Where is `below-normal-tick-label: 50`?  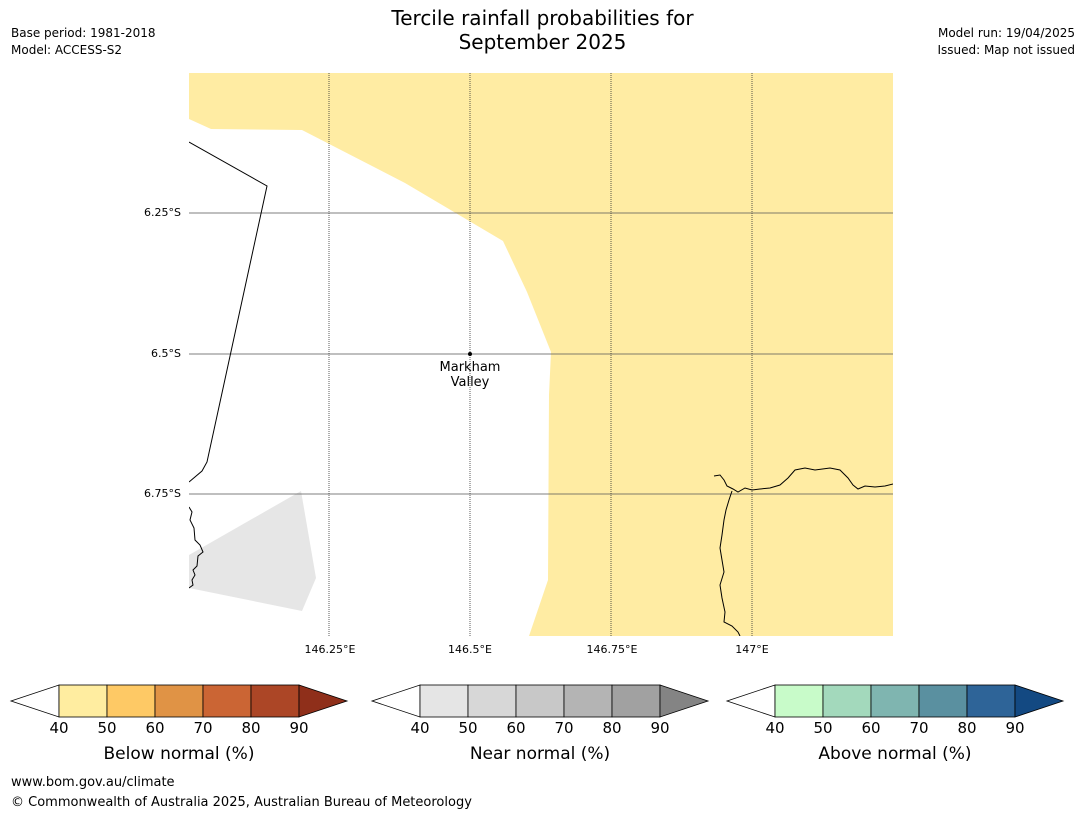 below-normal-tick-label: 50 is located at coordinates (107, 728).